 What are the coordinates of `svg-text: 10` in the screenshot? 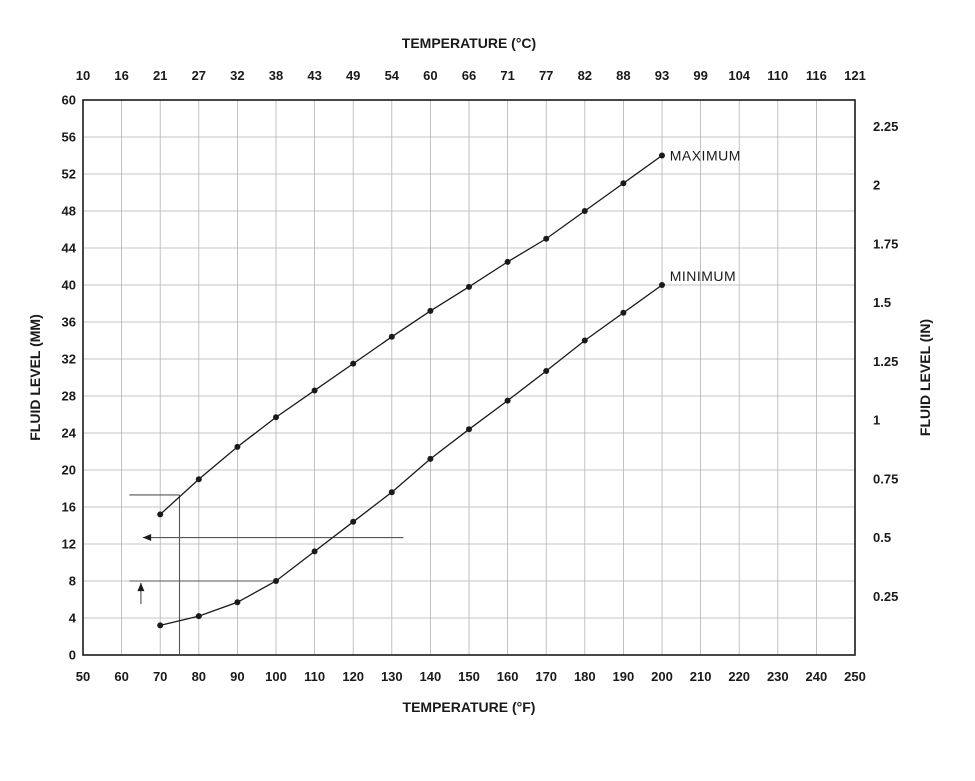 It's located at (83, 75).